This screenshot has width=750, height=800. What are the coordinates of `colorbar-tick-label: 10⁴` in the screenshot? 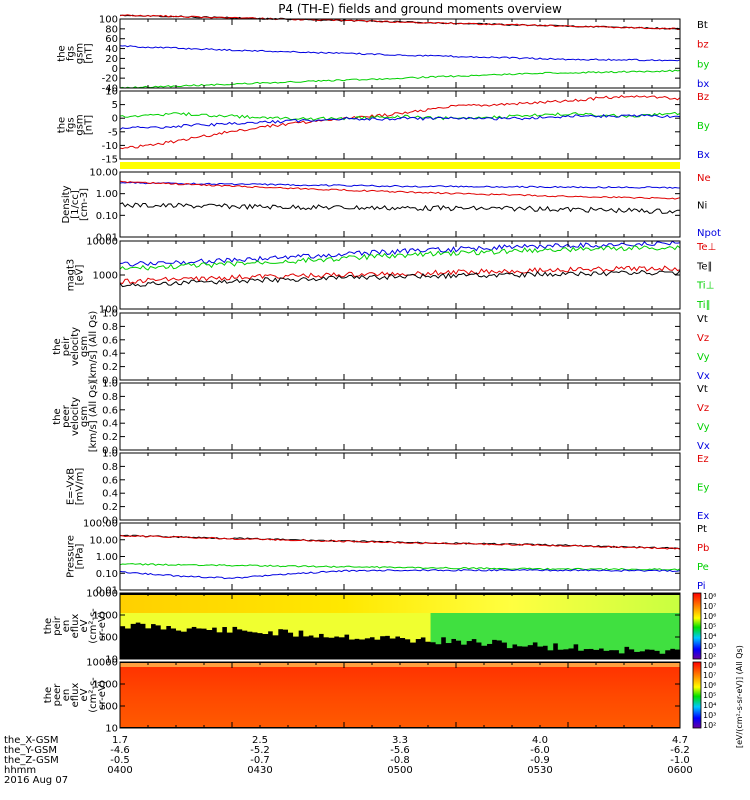 It's located at (709, 705).